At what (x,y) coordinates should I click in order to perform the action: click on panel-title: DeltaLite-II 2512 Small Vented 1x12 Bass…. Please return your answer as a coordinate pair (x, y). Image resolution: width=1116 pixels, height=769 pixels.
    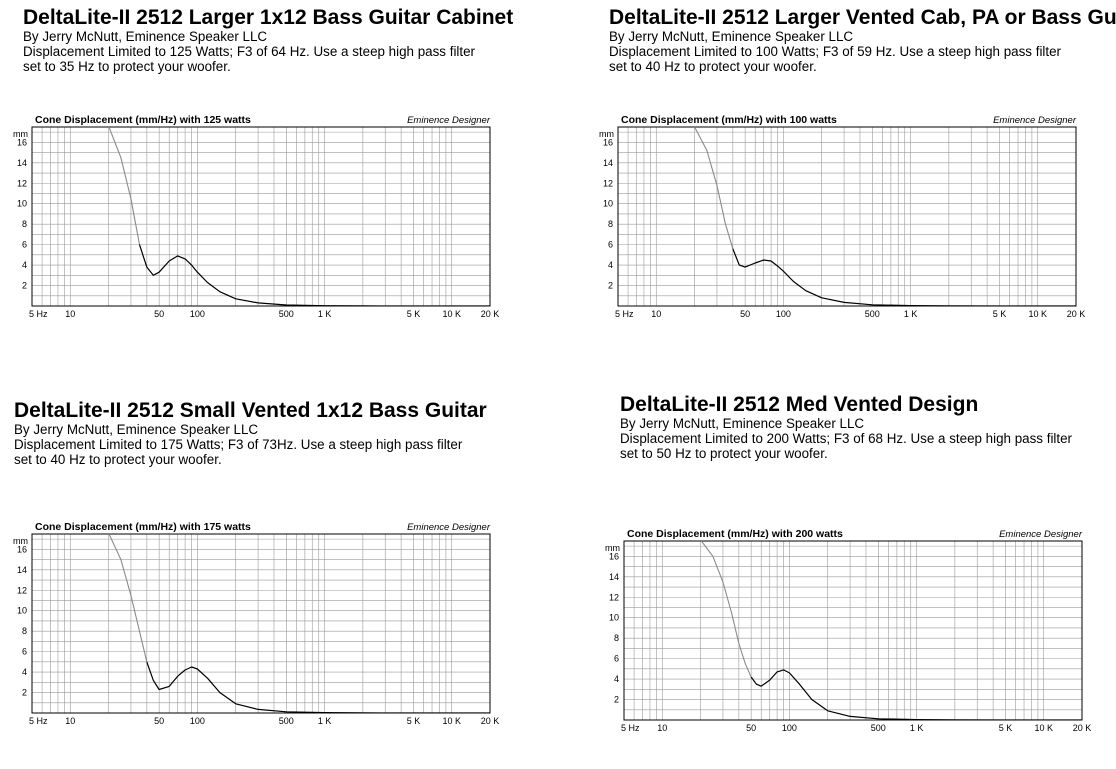
    Looking at the image, I should click on (250, 410).